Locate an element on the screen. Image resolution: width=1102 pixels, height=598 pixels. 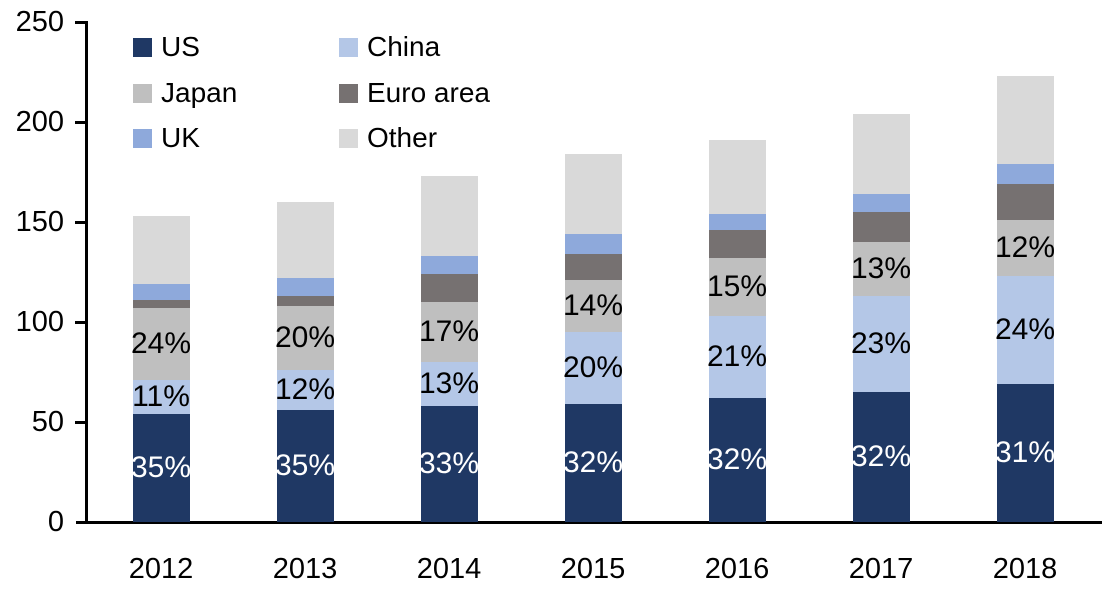
bar-segment-china-2017 is located at coordinates (881, 344).